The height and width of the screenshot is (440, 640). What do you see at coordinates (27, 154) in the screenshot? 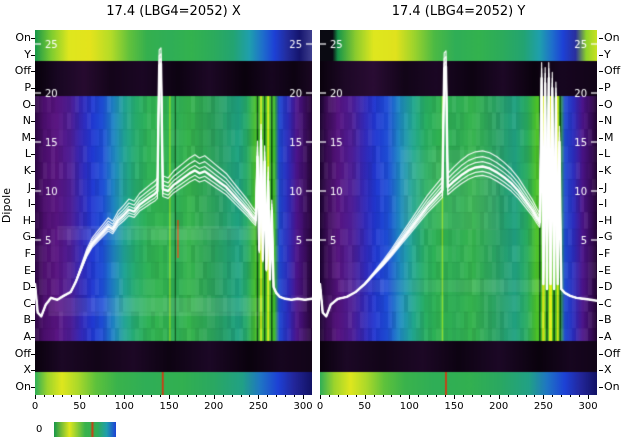
I see `dipole-label-left: L` at bounding box center [27, 154].